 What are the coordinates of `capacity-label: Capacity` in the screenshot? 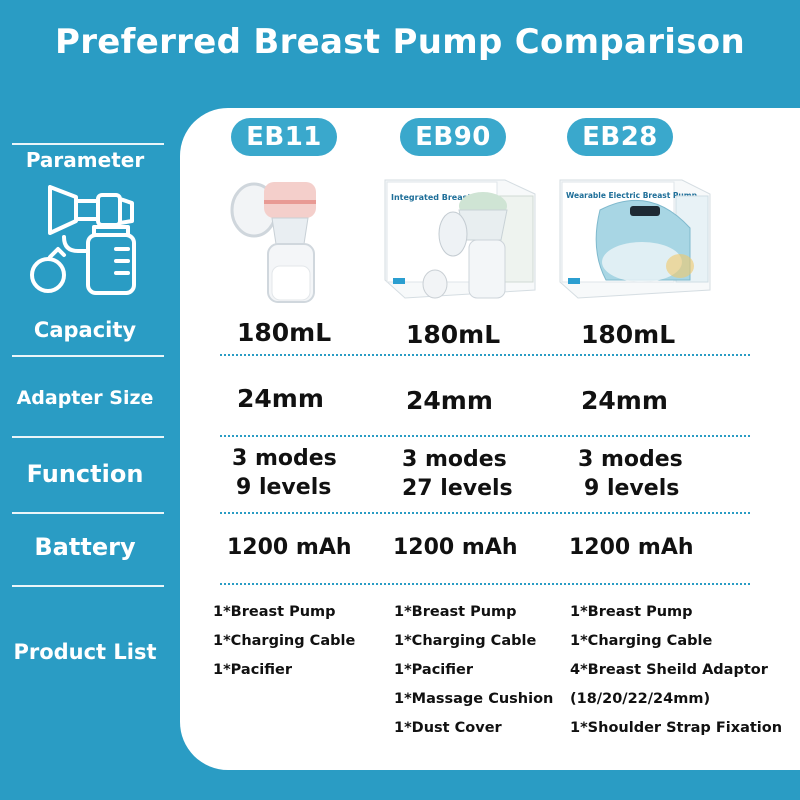 It's located at (85, 330).